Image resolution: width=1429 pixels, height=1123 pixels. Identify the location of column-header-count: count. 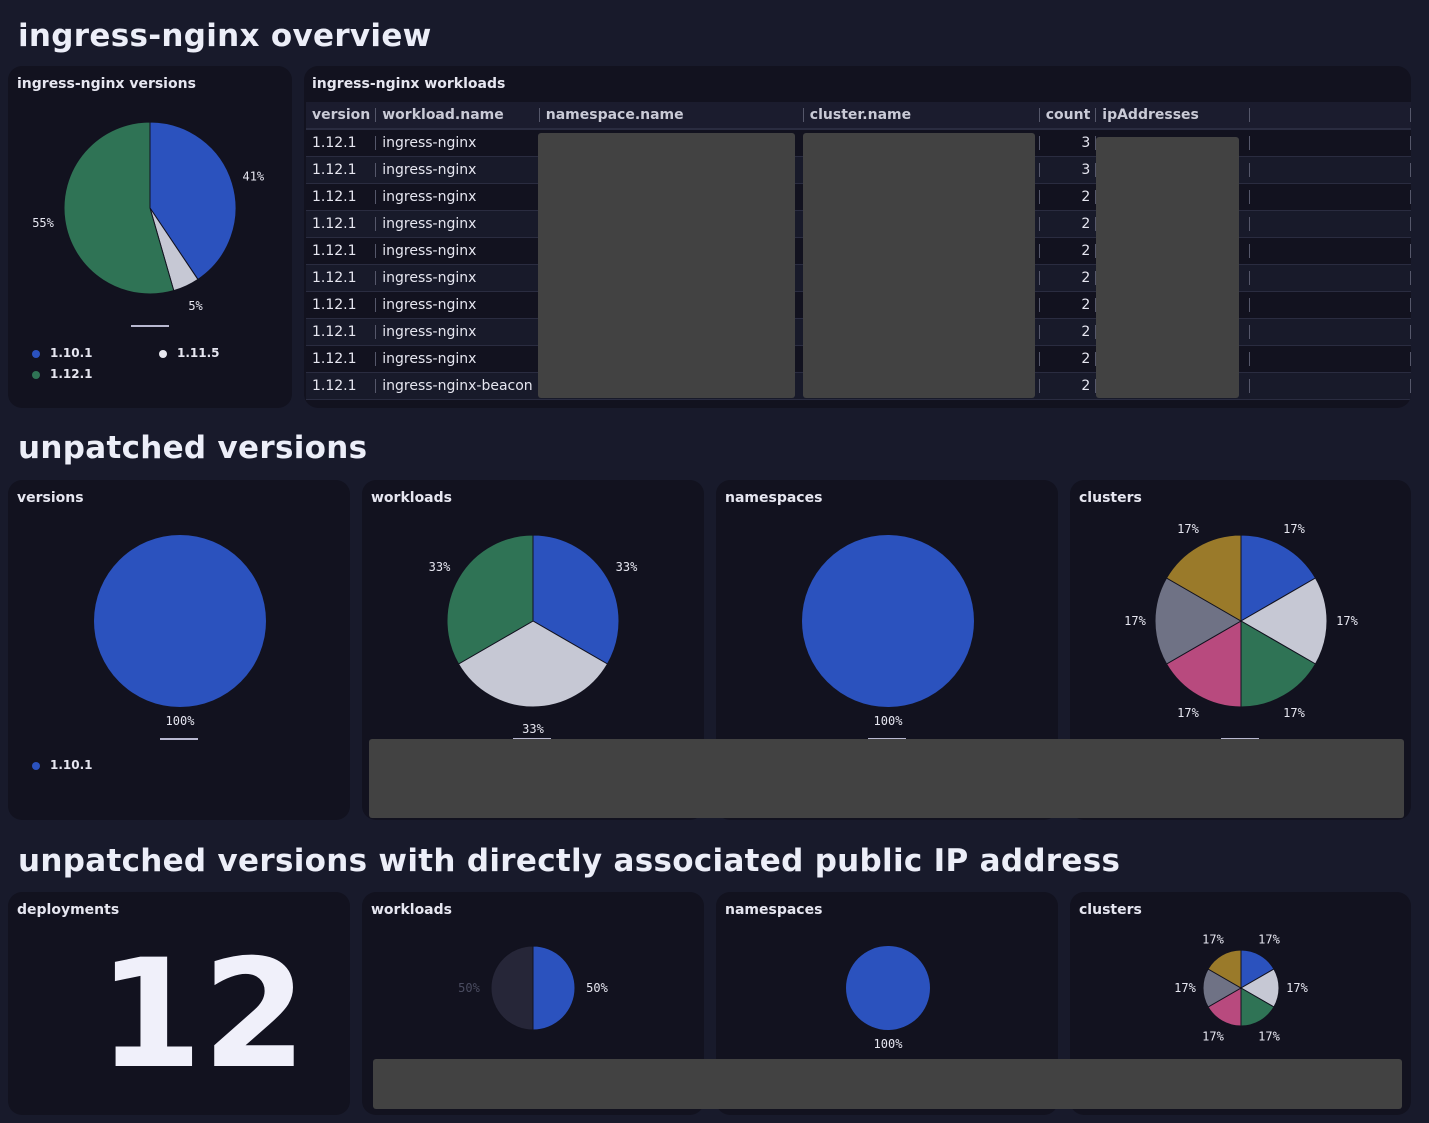
(1068, 116).